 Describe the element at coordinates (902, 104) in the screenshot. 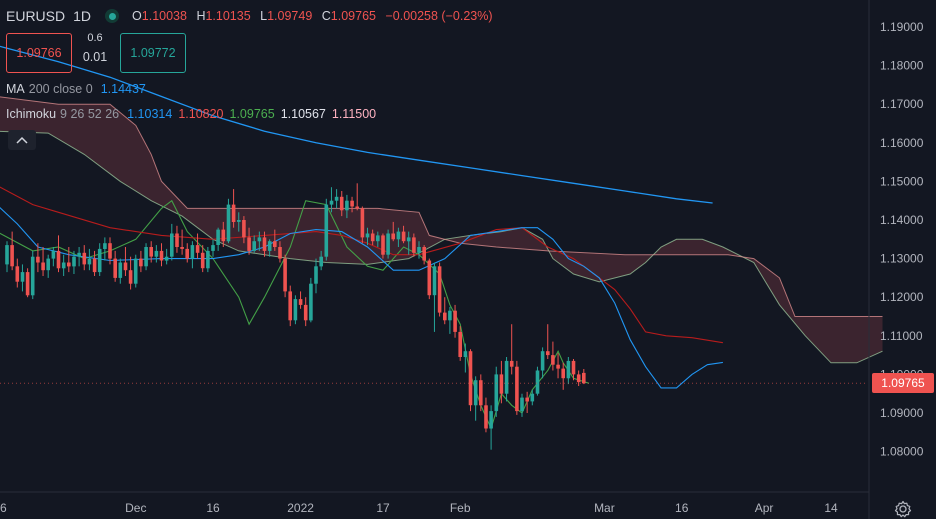

I see `price-tick-label: 1.17000` at that location.